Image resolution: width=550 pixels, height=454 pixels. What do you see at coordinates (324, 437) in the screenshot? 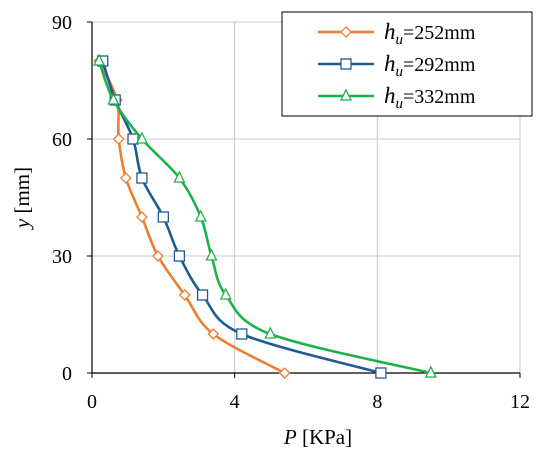
I see `x-axis-title-unit: [KPa]` at bounding box center [324, 437].